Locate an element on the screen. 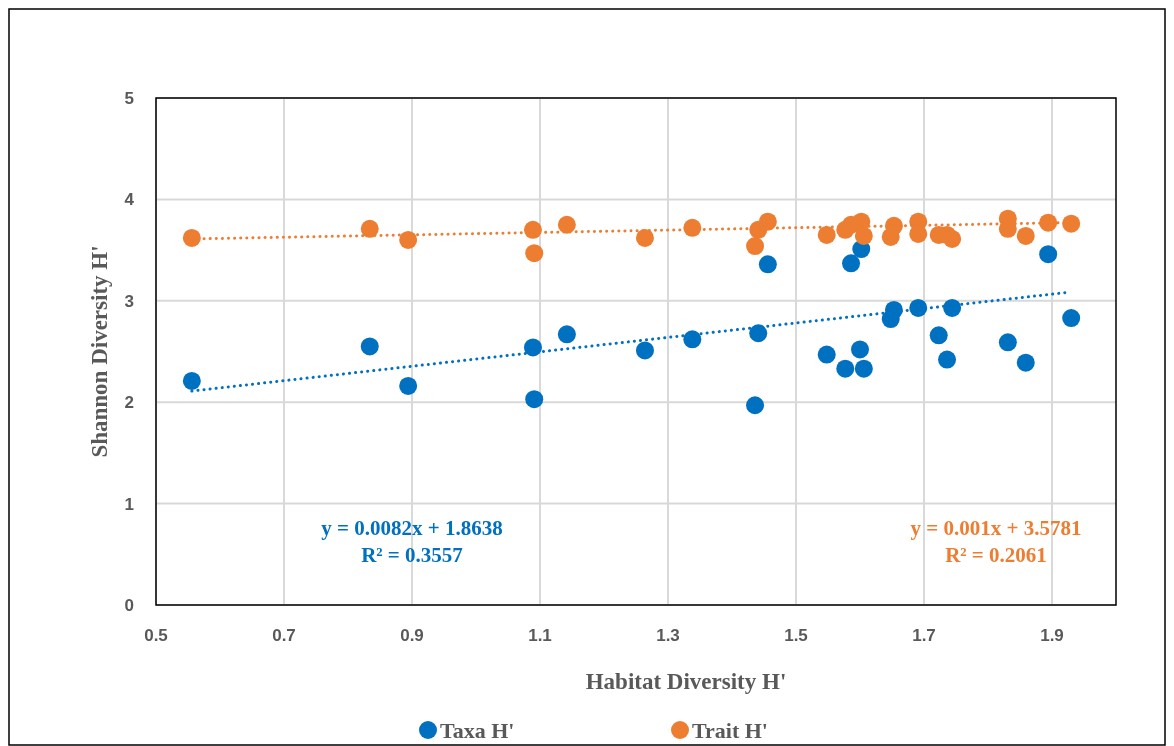 The image size is (1174, 746). annotation: y = 0.0082x + 1.8638 R² = 0.3557 is located at coordinates (412, 541).